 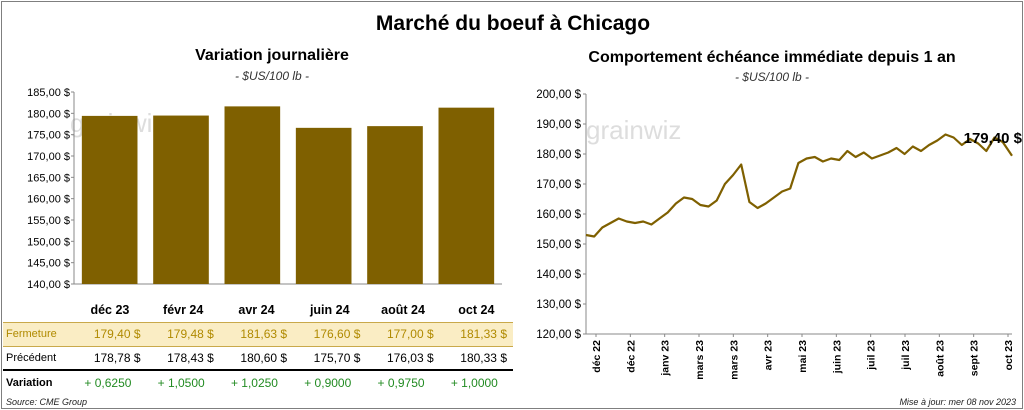 What do you see at coordinates (633, 130) in the screenshot?
I see `watermark-logo: grainwiz` at bounding box center [633, 130].